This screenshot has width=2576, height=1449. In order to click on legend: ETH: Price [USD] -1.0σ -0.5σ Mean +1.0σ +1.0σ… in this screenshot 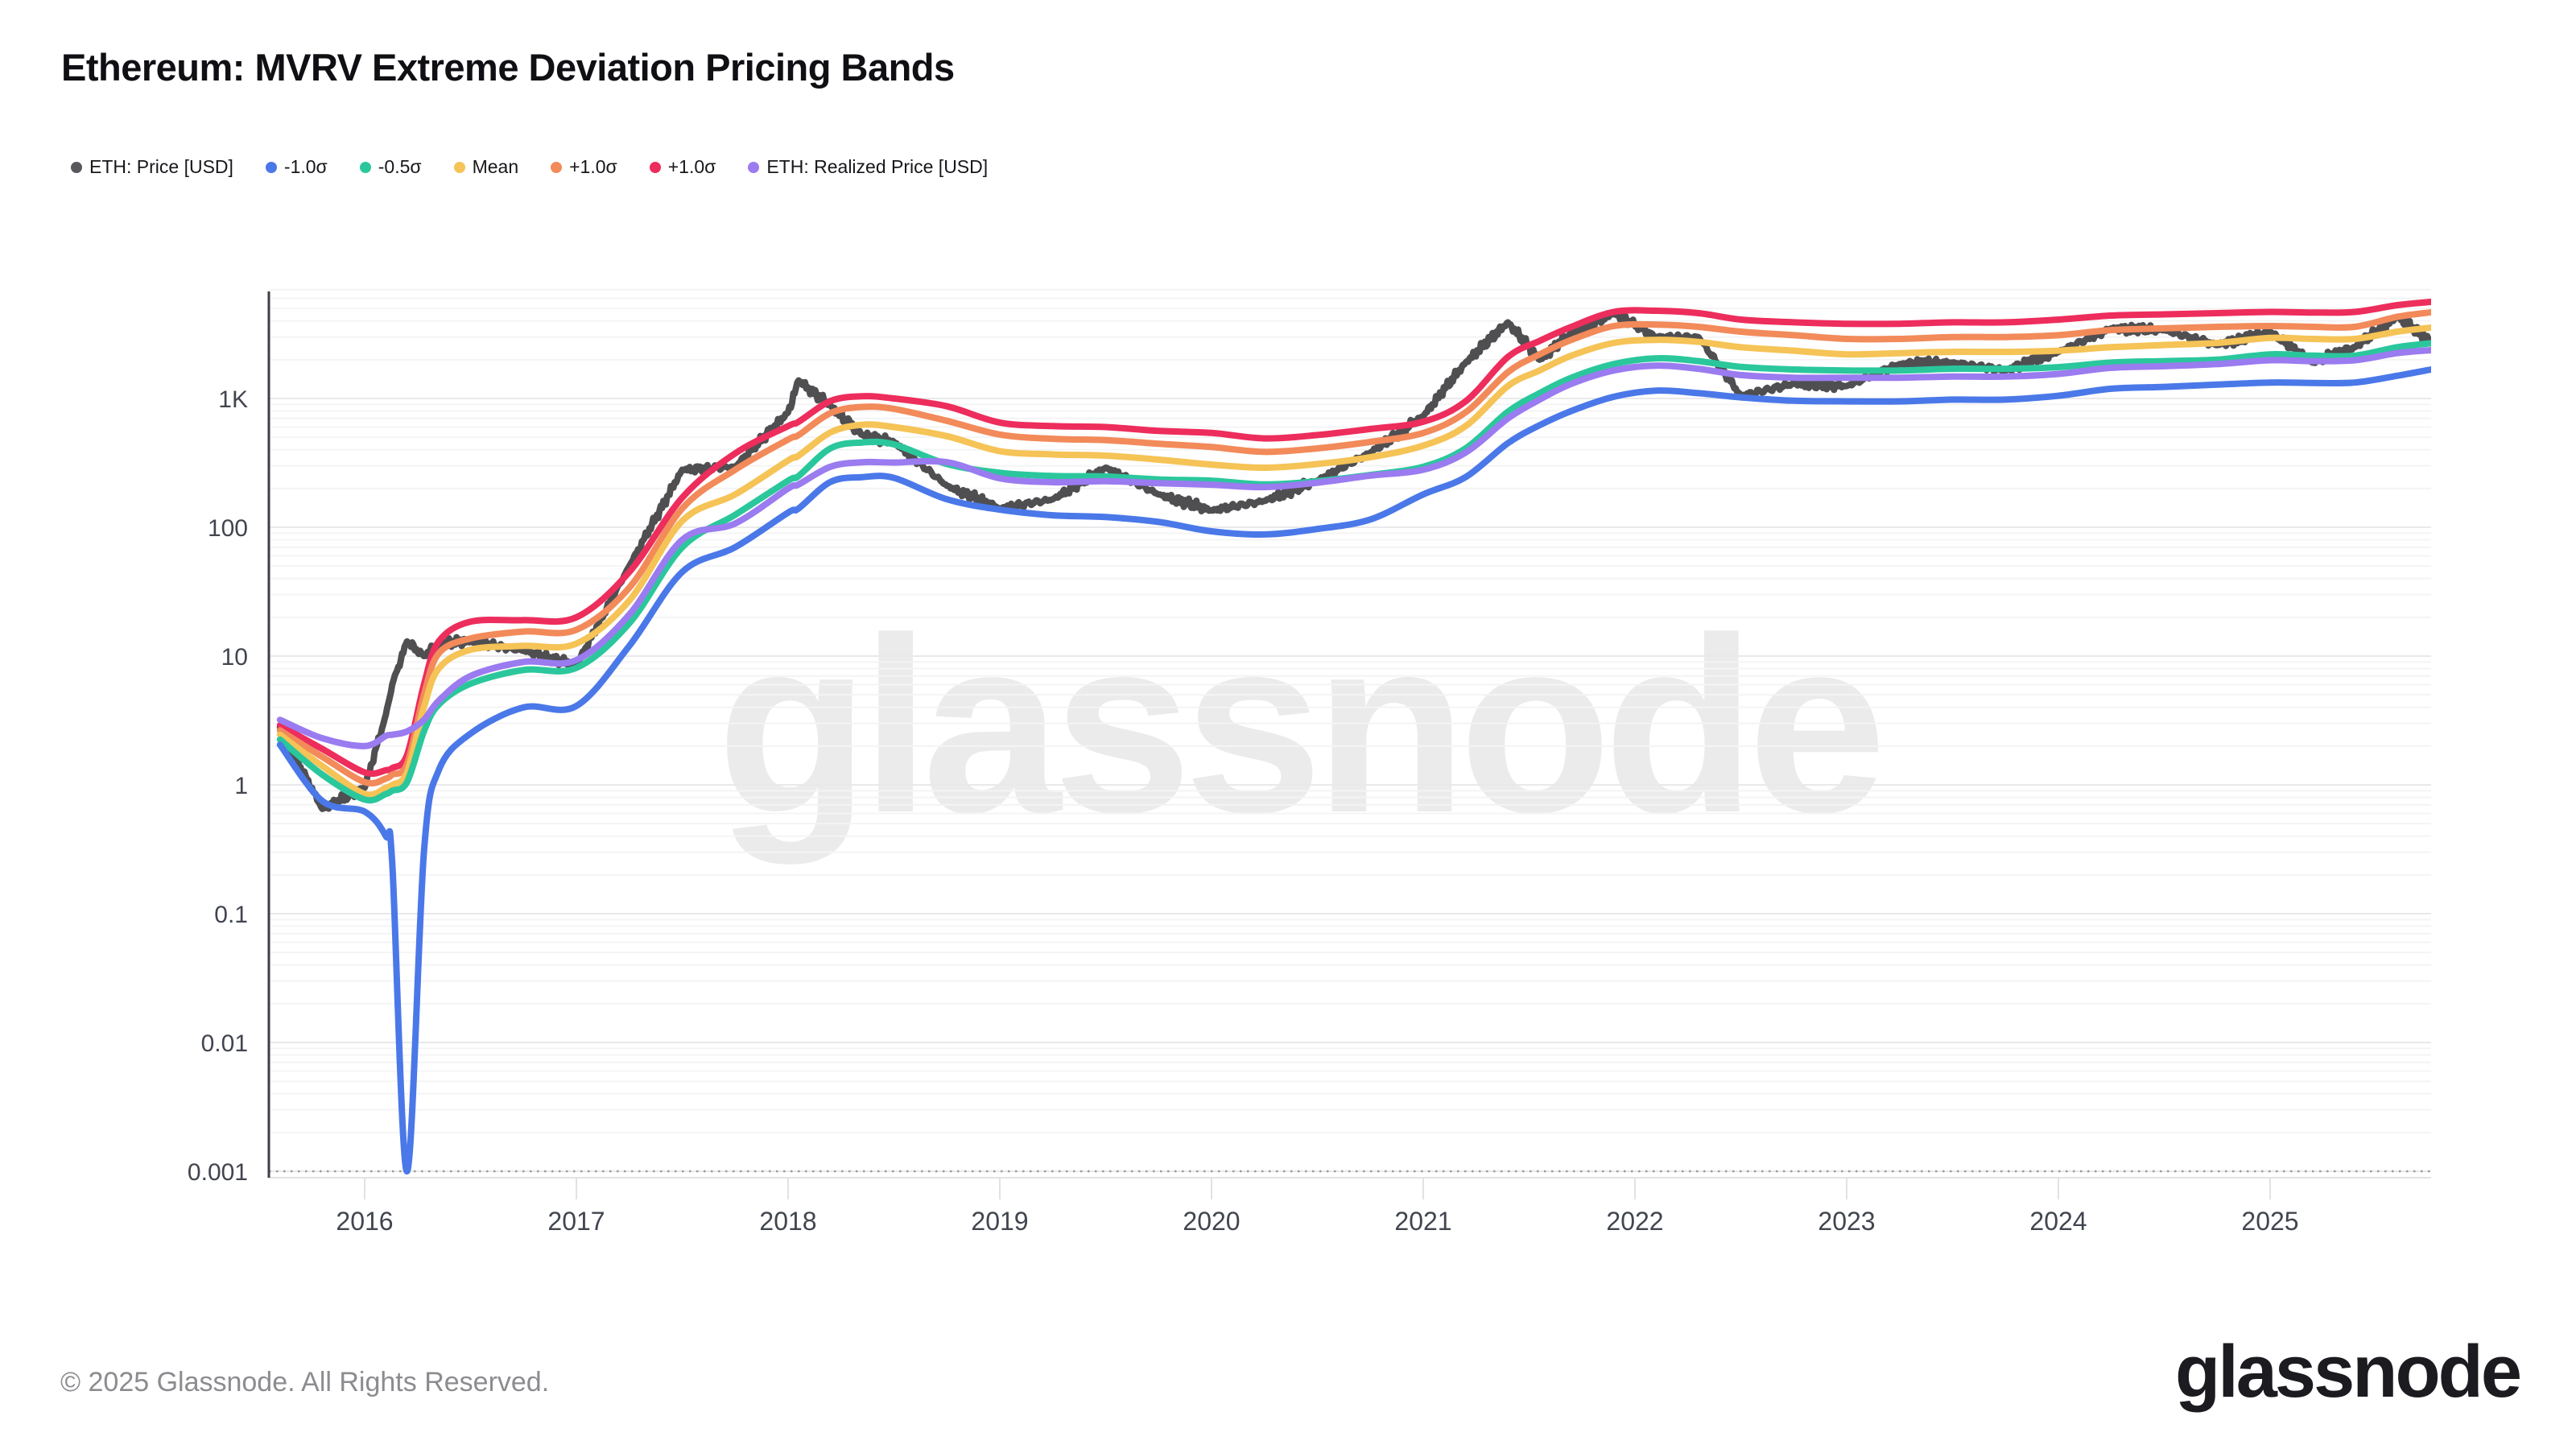, I will do `click(529, 167)`.